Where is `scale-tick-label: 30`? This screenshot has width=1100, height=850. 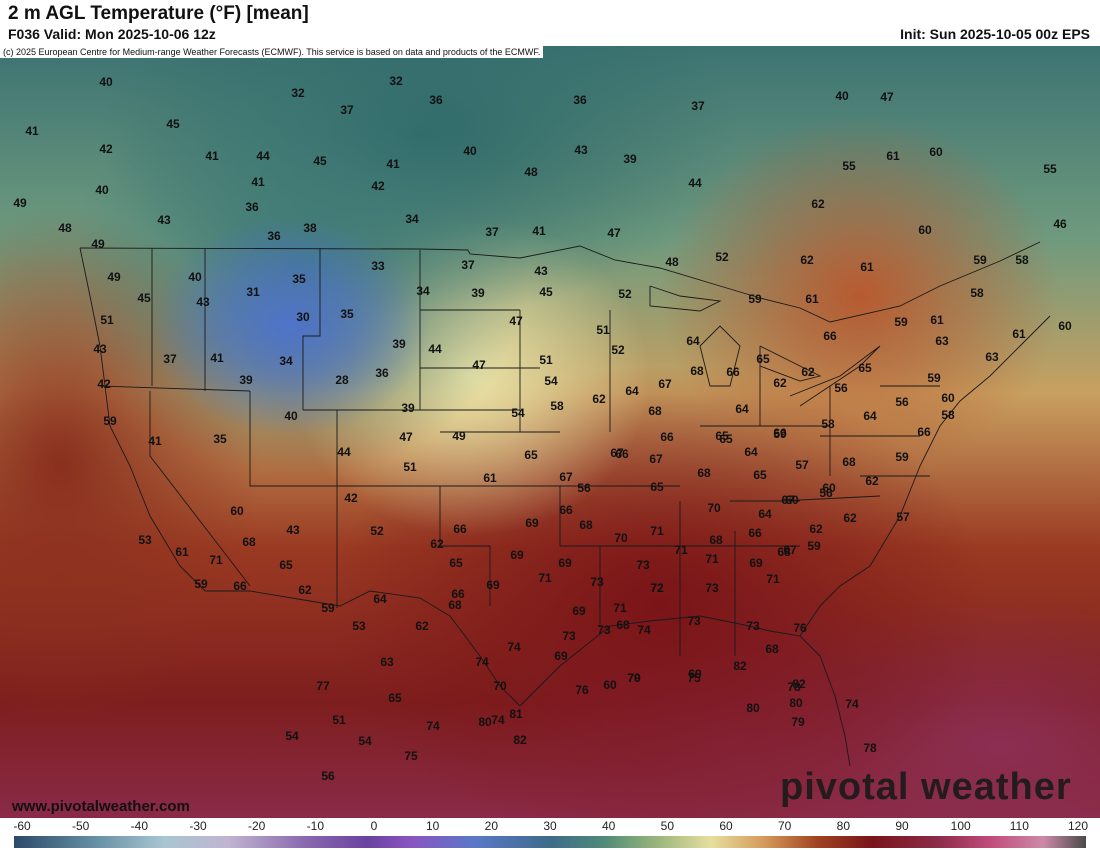 scale-tick-label: 30 is located at coordinates (550, 826).